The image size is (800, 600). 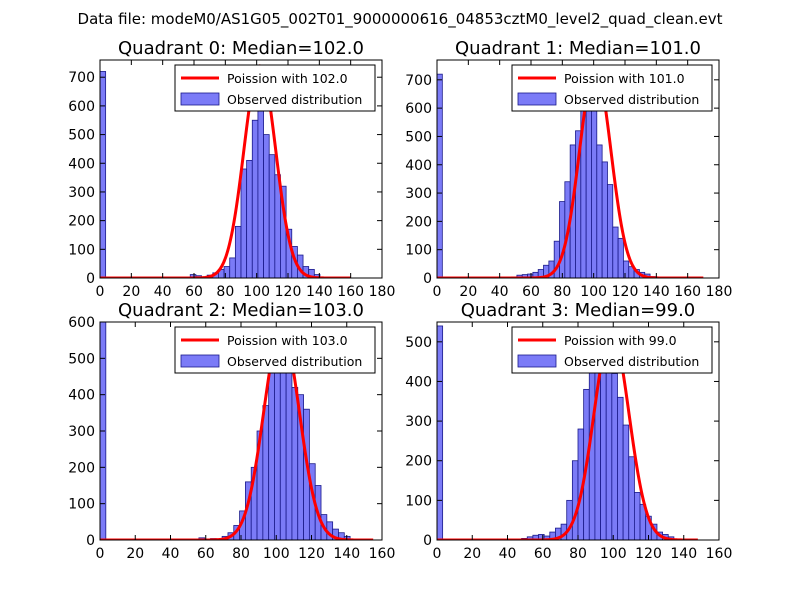 I want to click on chart-3-xtick-label-0: 0, so click(x=437, y=554).